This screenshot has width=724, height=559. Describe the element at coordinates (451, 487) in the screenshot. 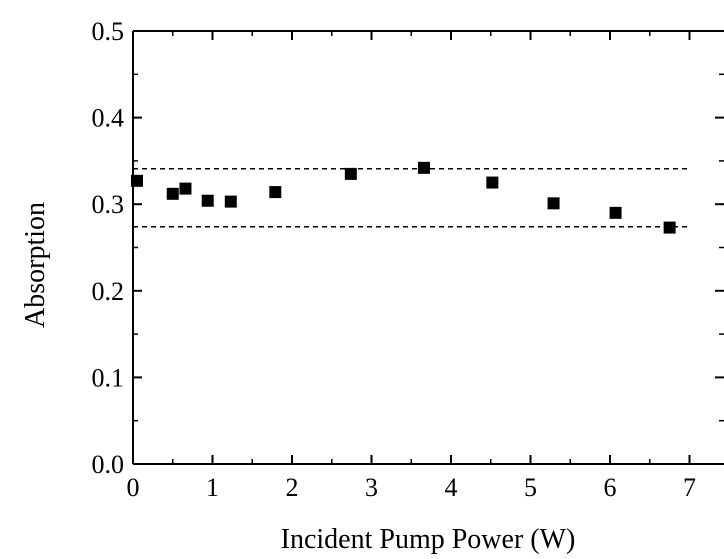

I see `x-tick-label: 4` at that location.